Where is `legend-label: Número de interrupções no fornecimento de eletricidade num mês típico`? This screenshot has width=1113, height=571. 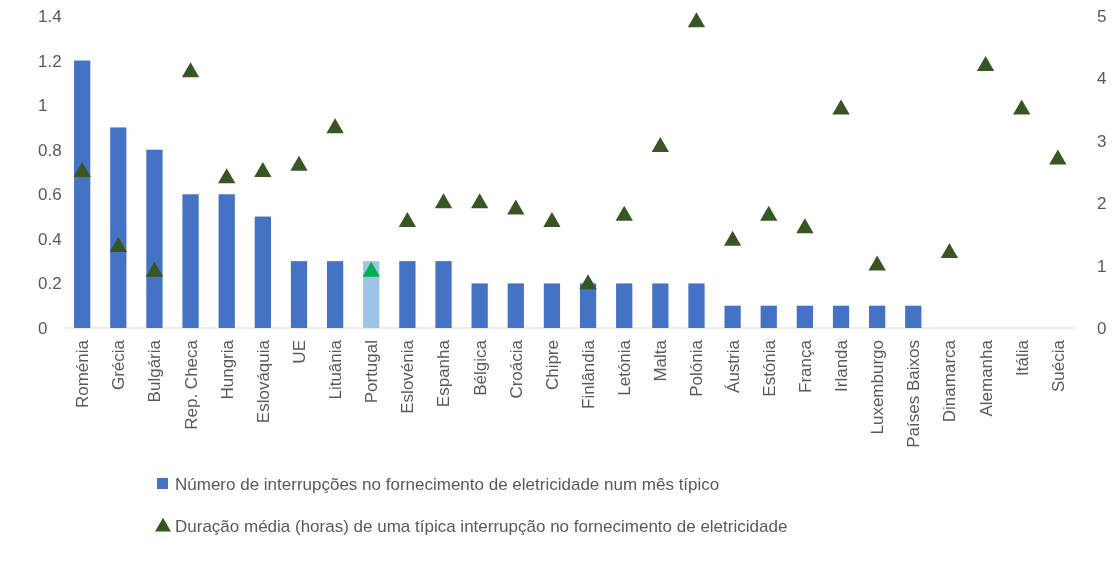 legend-label: Número de interrupções no fornecimento de eletricidade num mês típico is located at coordinates (447, 484).